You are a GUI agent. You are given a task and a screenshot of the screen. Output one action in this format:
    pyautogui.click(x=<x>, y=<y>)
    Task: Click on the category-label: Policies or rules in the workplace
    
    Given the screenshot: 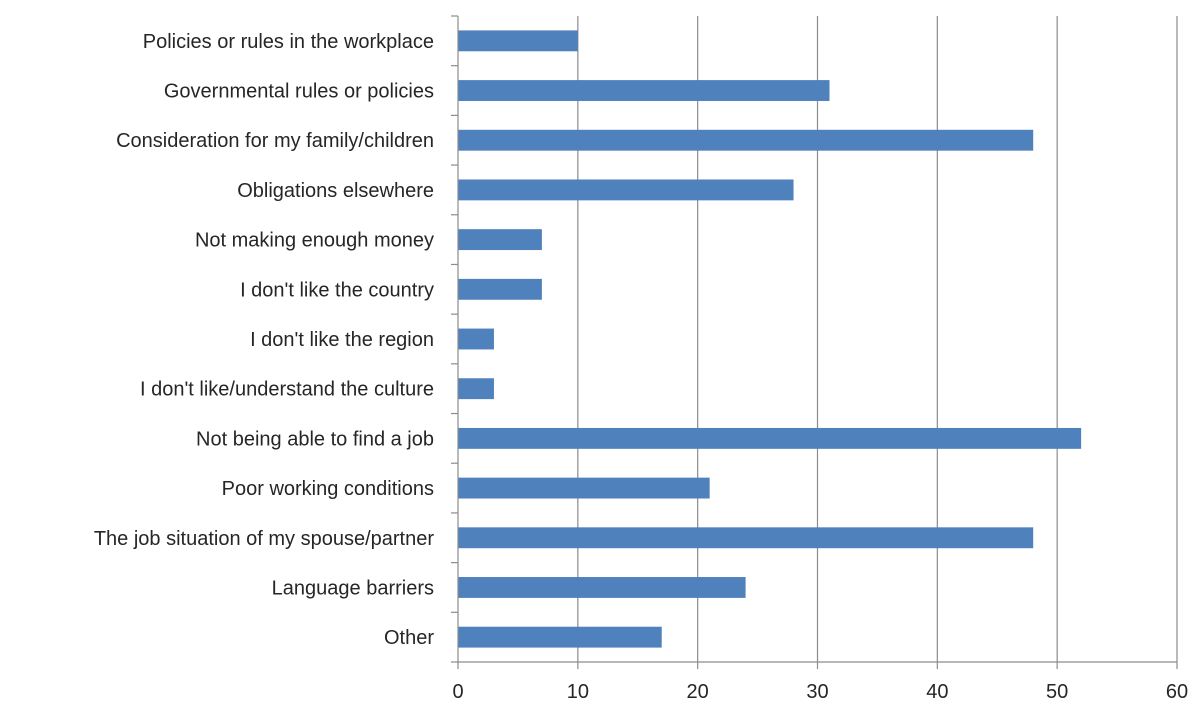 What is the action you would take?
    pyautogui.click(x=288, y=42)
    